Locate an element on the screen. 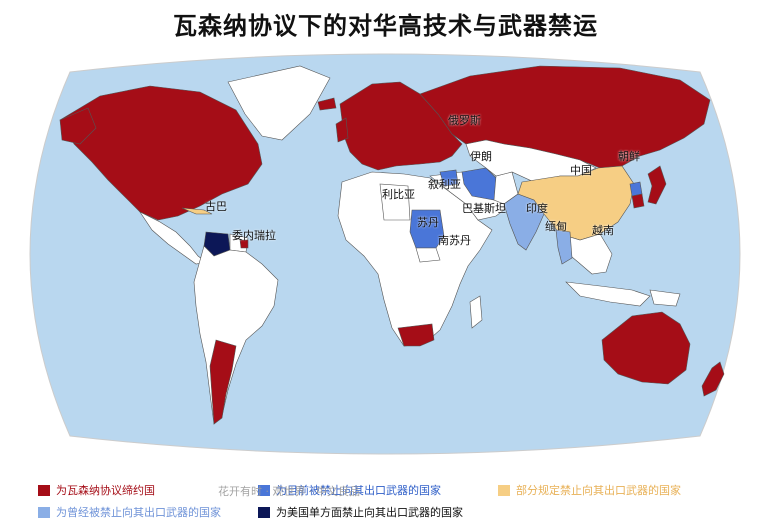  legend-current-ban-swatch is located at coordinates (264, 490).